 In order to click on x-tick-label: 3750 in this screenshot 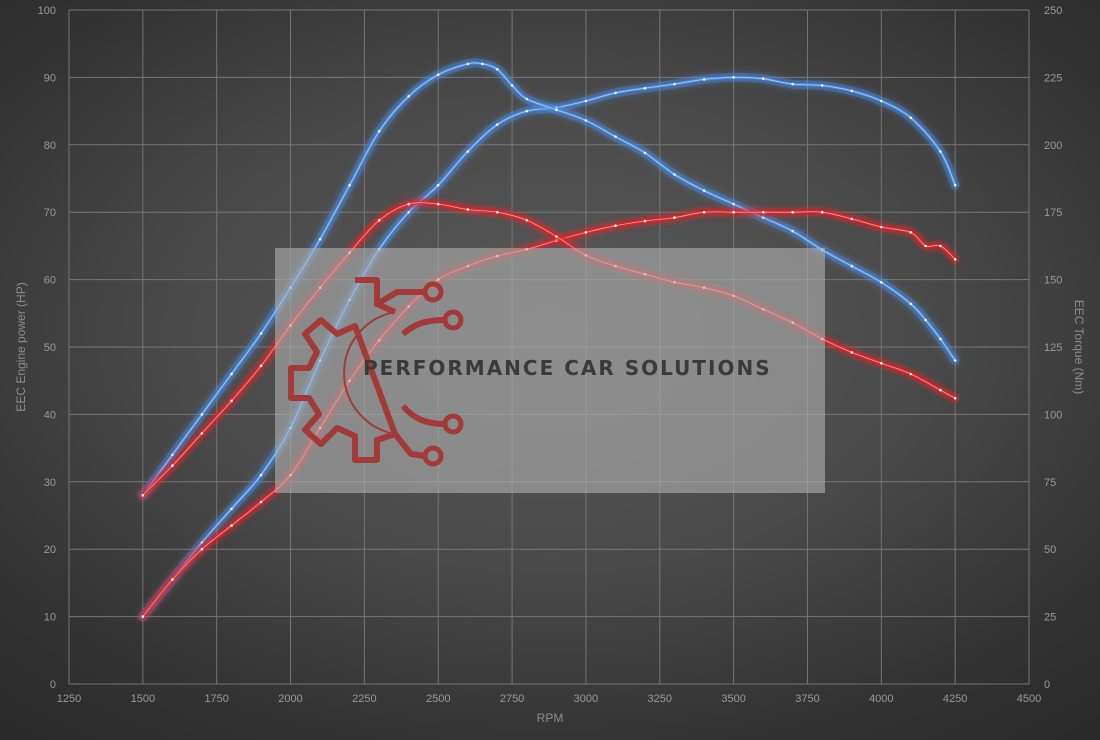, I will do `click(807, 699)`.